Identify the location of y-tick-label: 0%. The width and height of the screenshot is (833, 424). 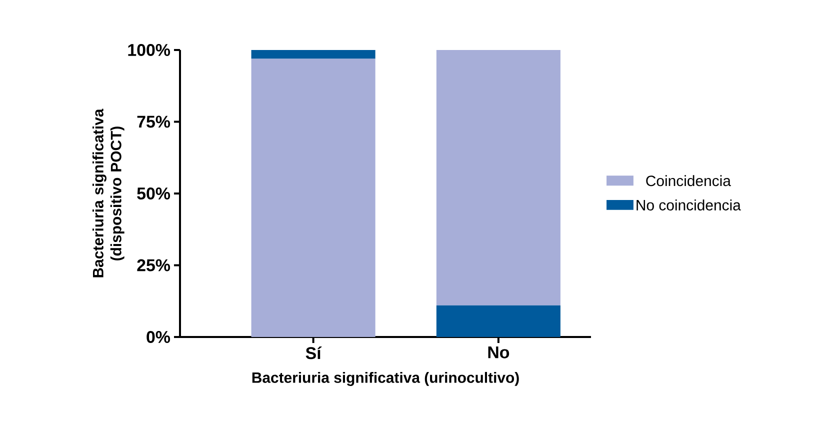
(158, 337).